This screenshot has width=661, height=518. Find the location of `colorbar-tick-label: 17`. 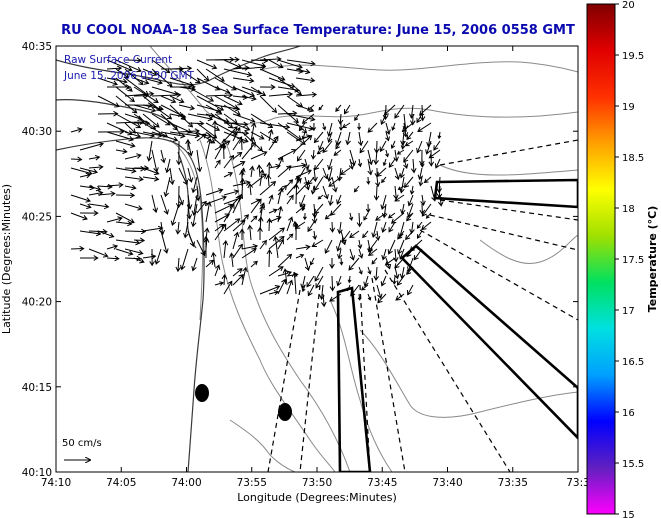

colorbar-tick-label: 17 is located at coordinates (628, 311).